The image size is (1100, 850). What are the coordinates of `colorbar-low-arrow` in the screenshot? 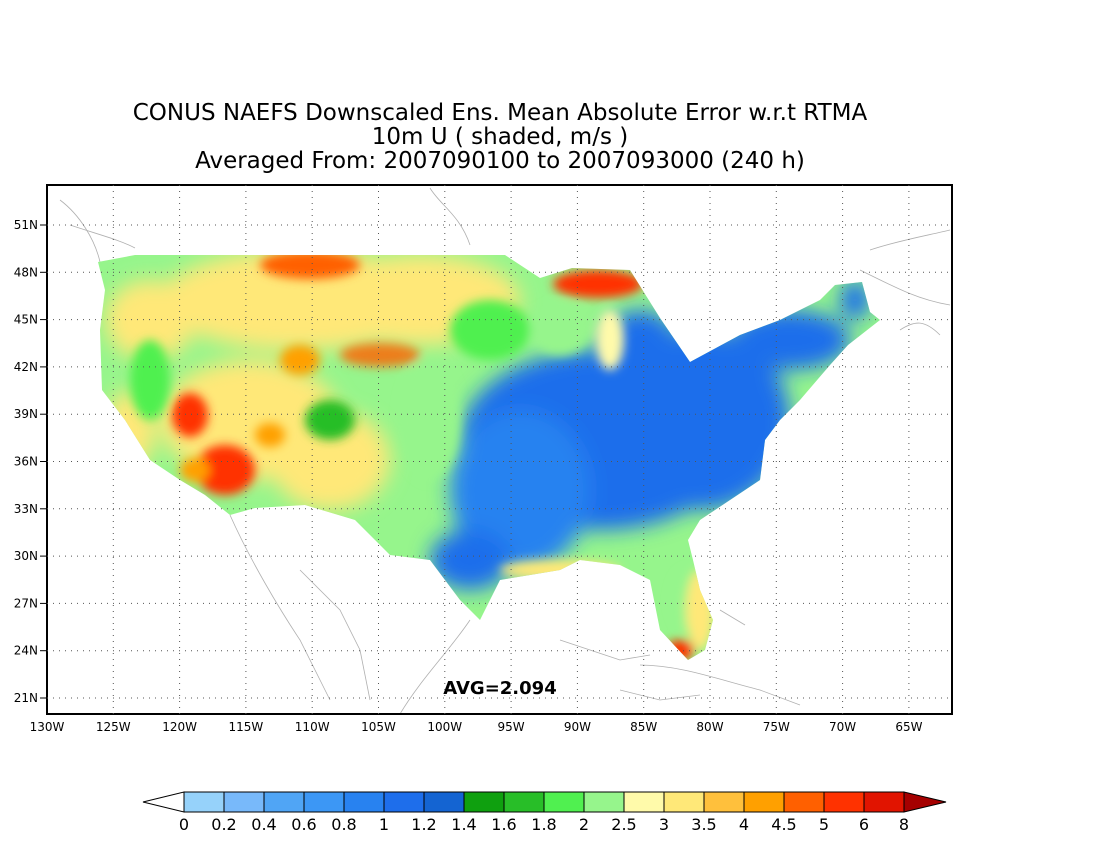 It's located at (163, 802).